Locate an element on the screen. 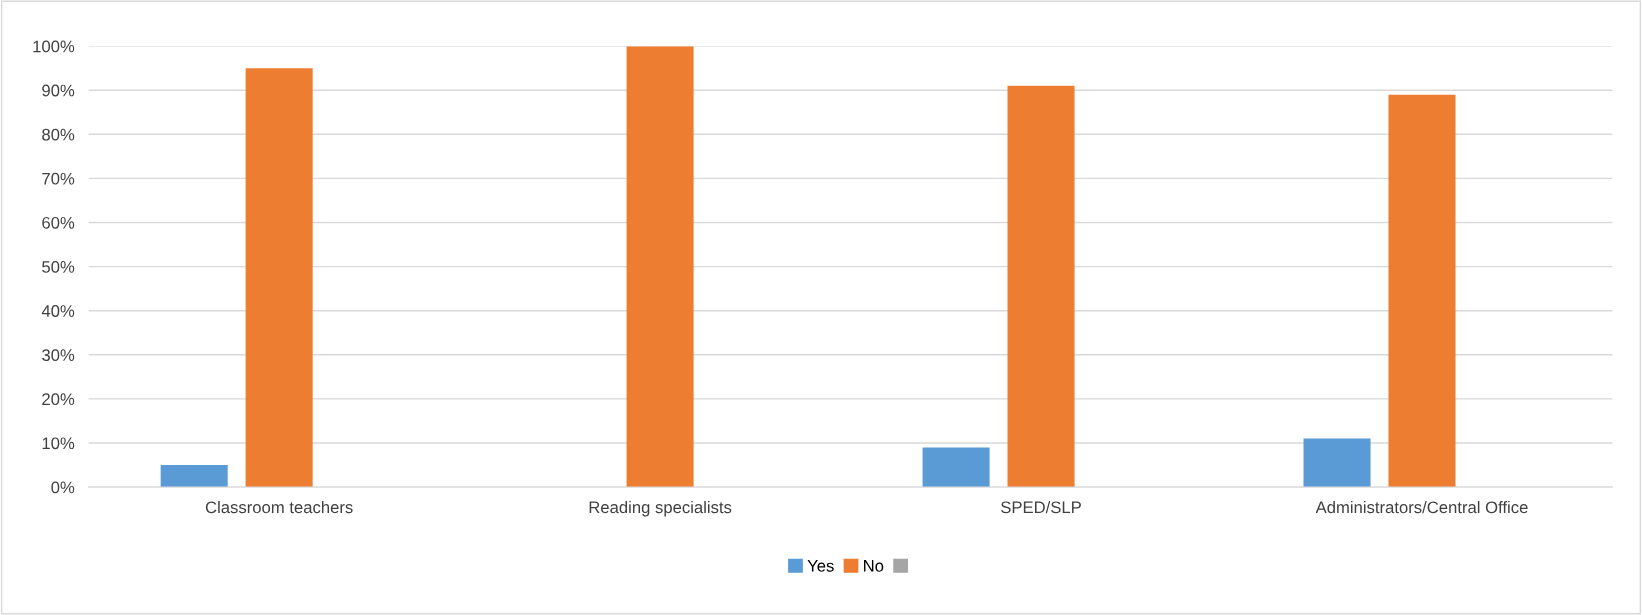 This screenshot has width=1642, height=615. x-tick-label: Administrators/Central Office is located at coordinates (1421, 507).